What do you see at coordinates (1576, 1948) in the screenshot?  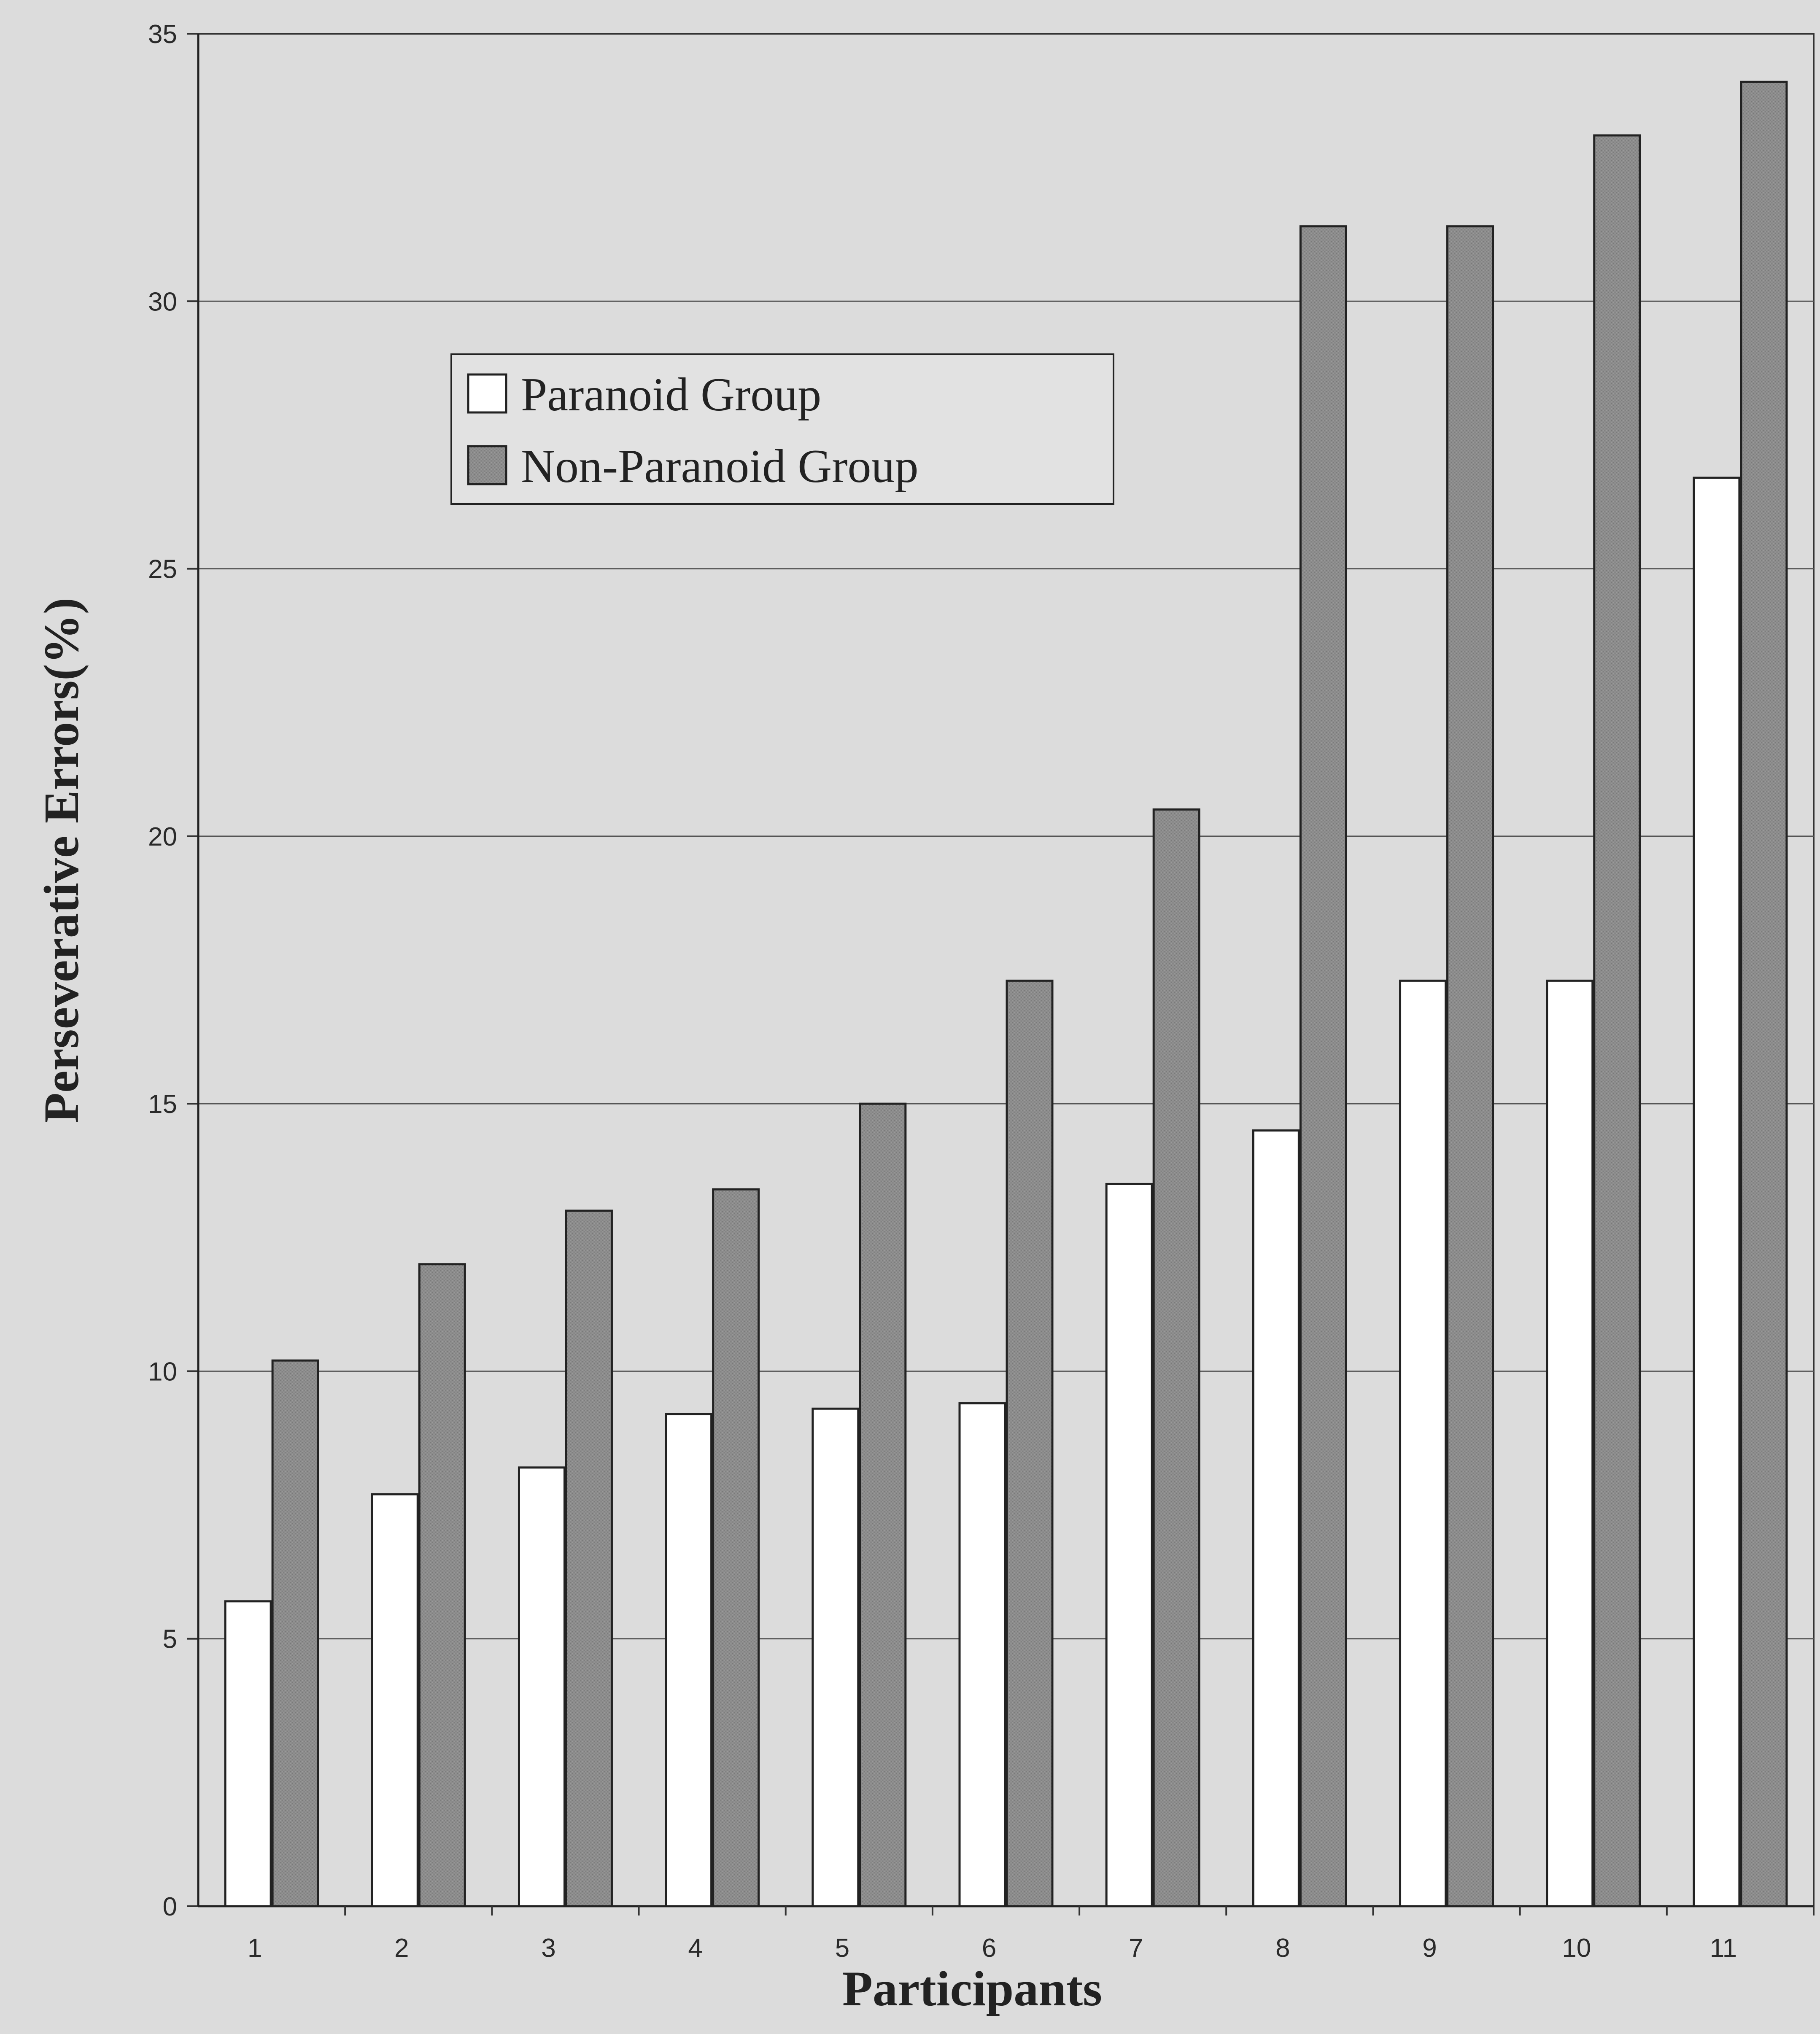 I see `x-tick-label: 10` at bounding box center [1576, 1948].